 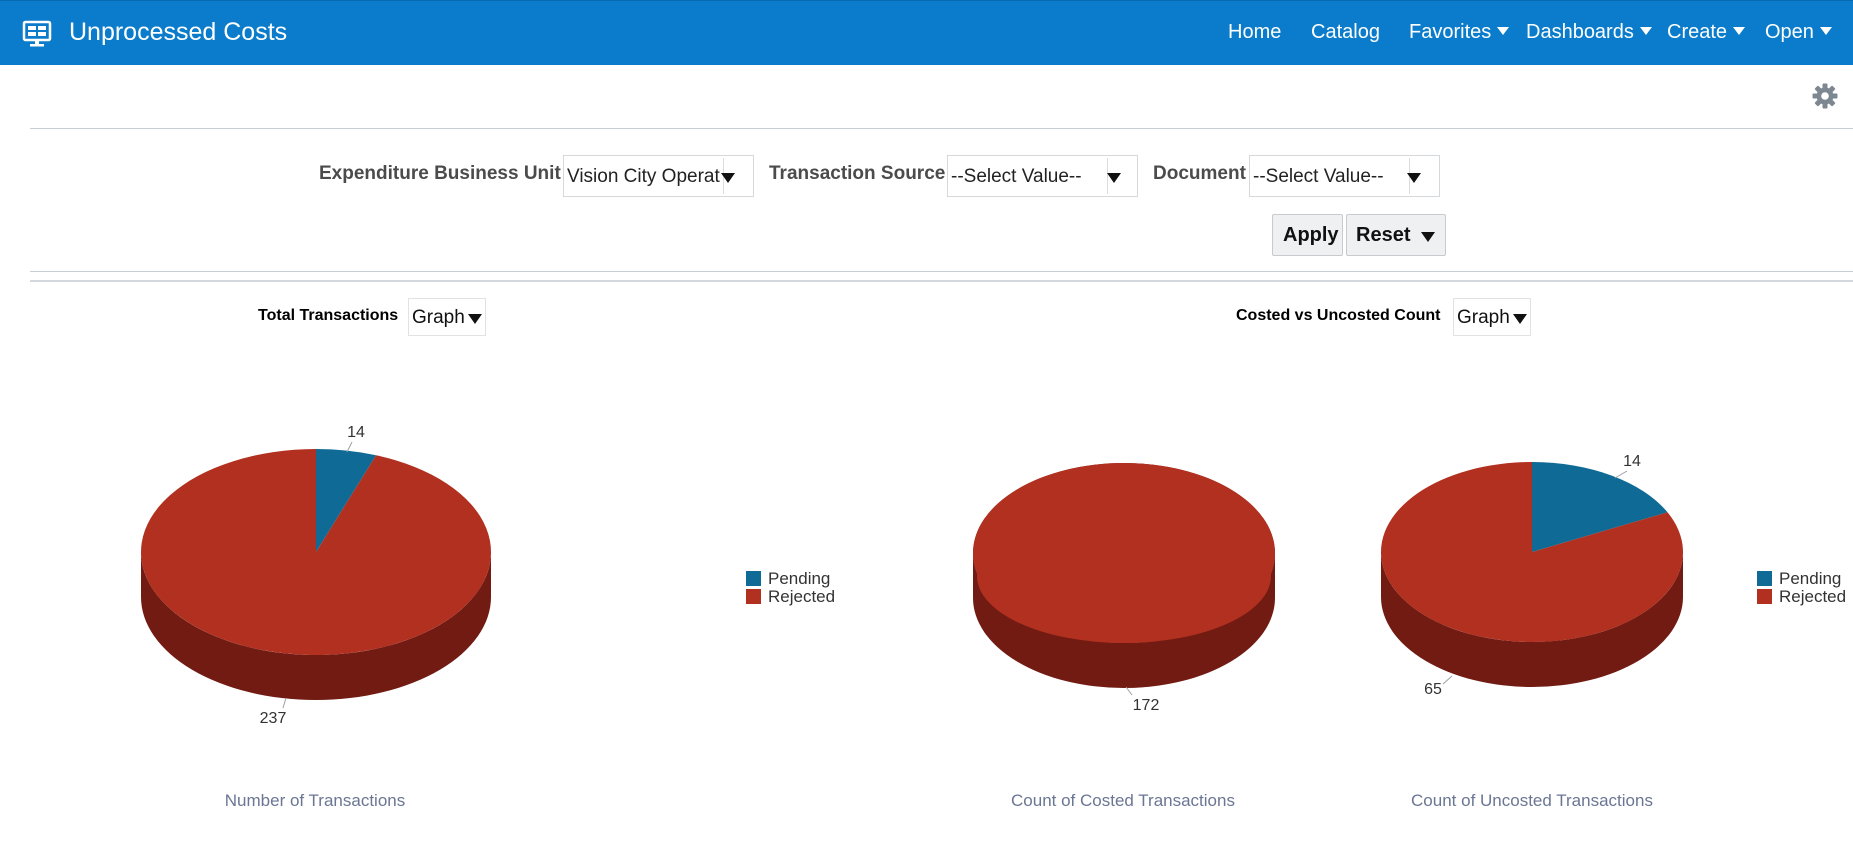 I want to click on pie-top-face, so click(x=1124, y=576).